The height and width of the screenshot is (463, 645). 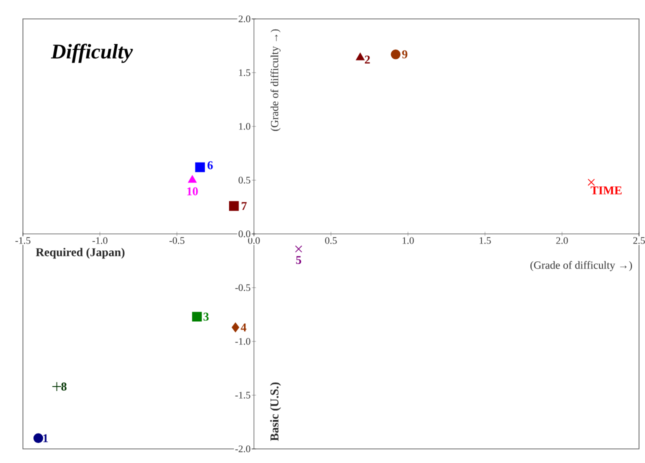 What do you see at coordinates (176, 240) in the screenshot?
I see `x-tick-label: -0.5` at bounding box center [176, 240].